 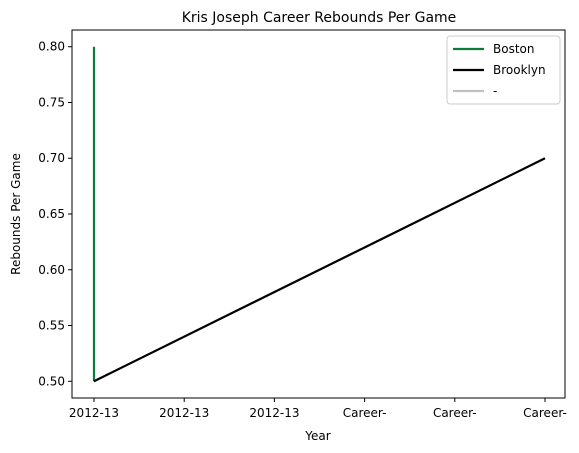 What do you see at coordinates (184, 413) in the screenshot?
I see `x-tick-label-1: 2012-13` at bounding box center [184, 413].